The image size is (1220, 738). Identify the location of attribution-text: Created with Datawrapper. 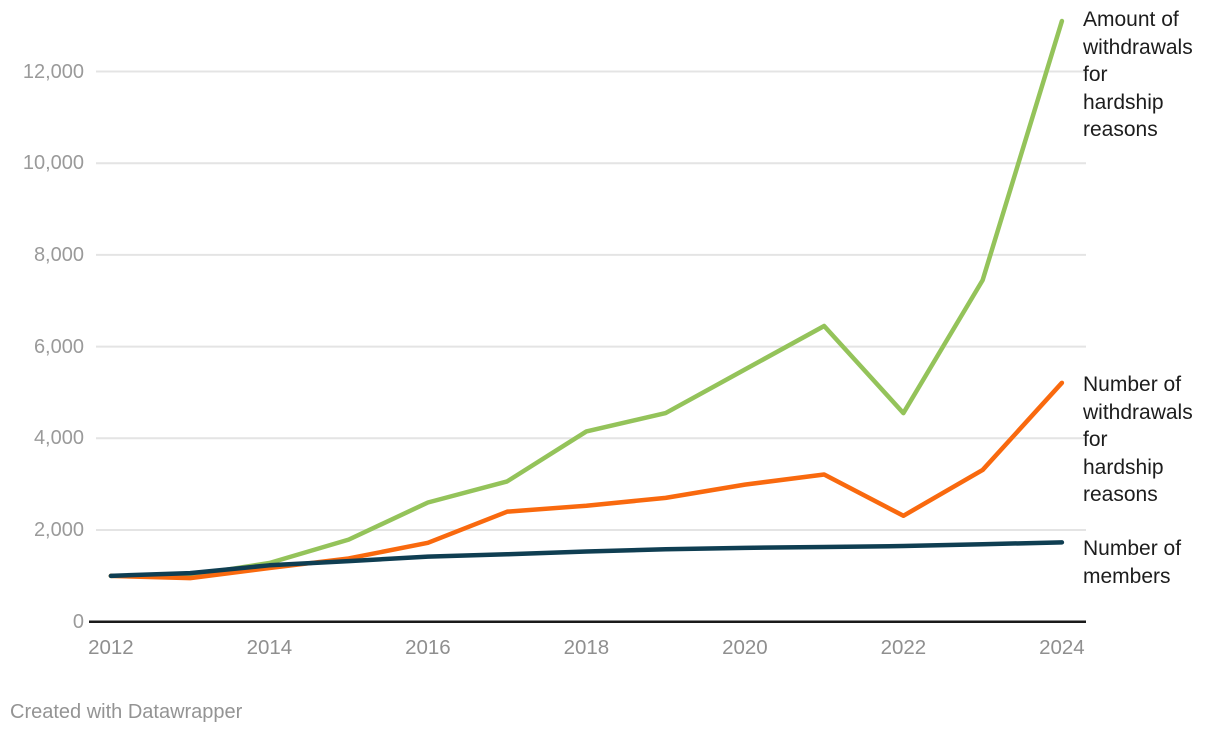
(126, 712).